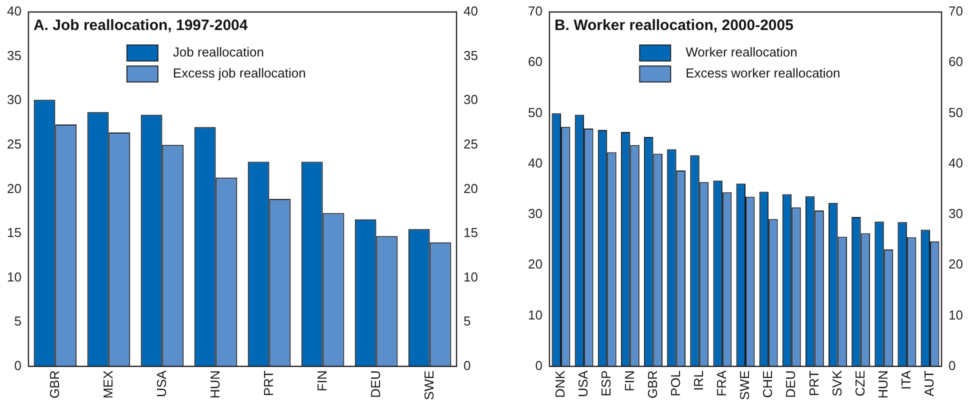 This screenshot has width=970, height=408. What do you see at coordinates (18, 321) in the screenshot?
I see `y-tick-label: 5` at bounding box center [18, 321].